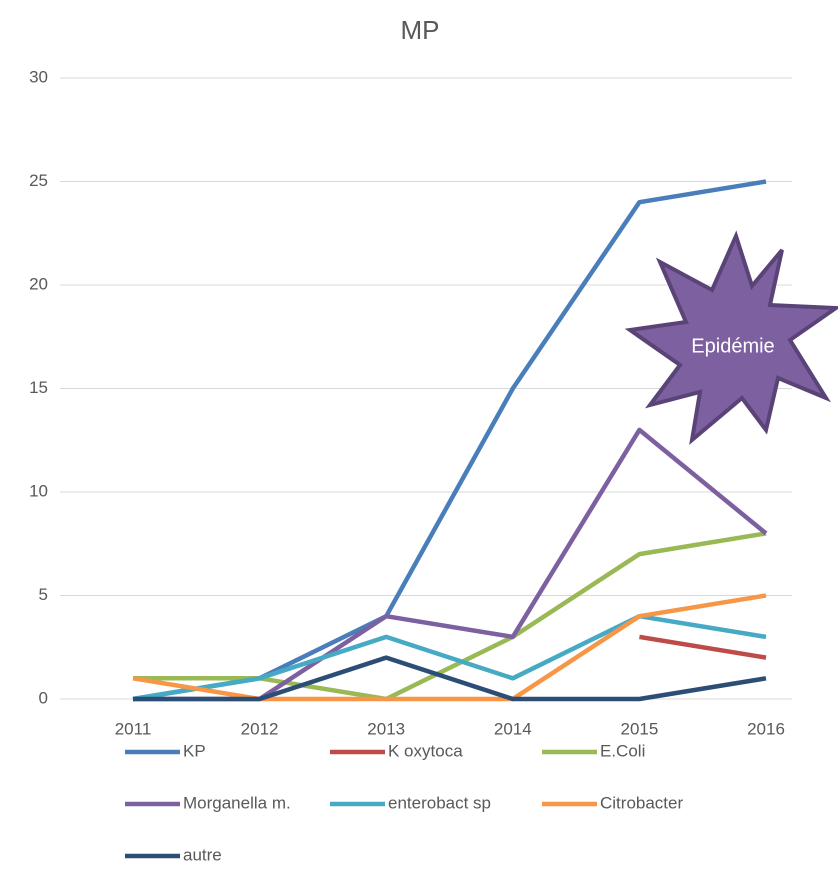  What do you see at coordinates (260, 728) in the screenshot?
I see `x-tick-label: 2012` at bounding box center [260, 728].